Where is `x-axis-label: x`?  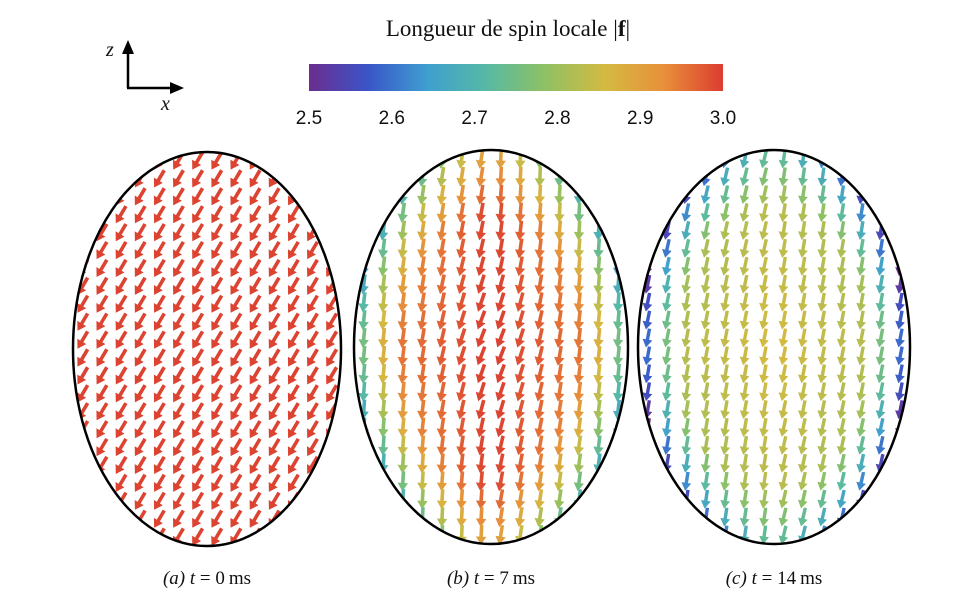 x-axis-label: x is located at coordinates (165, 104).